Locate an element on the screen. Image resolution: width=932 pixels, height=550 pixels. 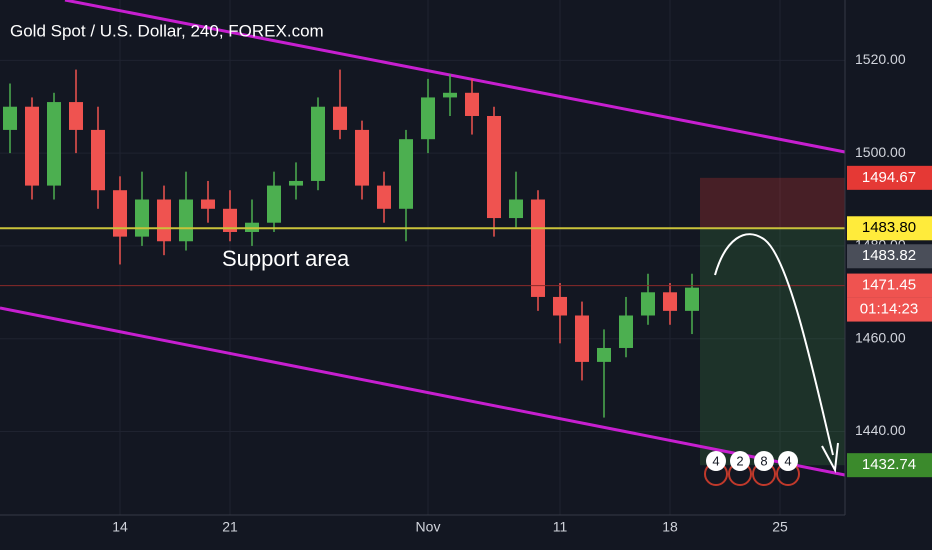
y-tick-label: 1520.00 is located at coordinates (880, 59).